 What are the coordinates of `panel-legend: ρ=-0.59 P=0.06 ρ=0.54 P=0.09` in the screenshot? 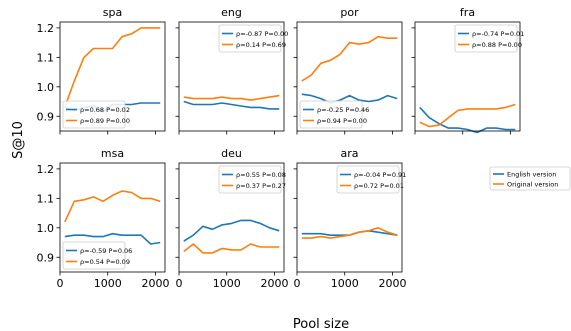 It's located at (97, 255).